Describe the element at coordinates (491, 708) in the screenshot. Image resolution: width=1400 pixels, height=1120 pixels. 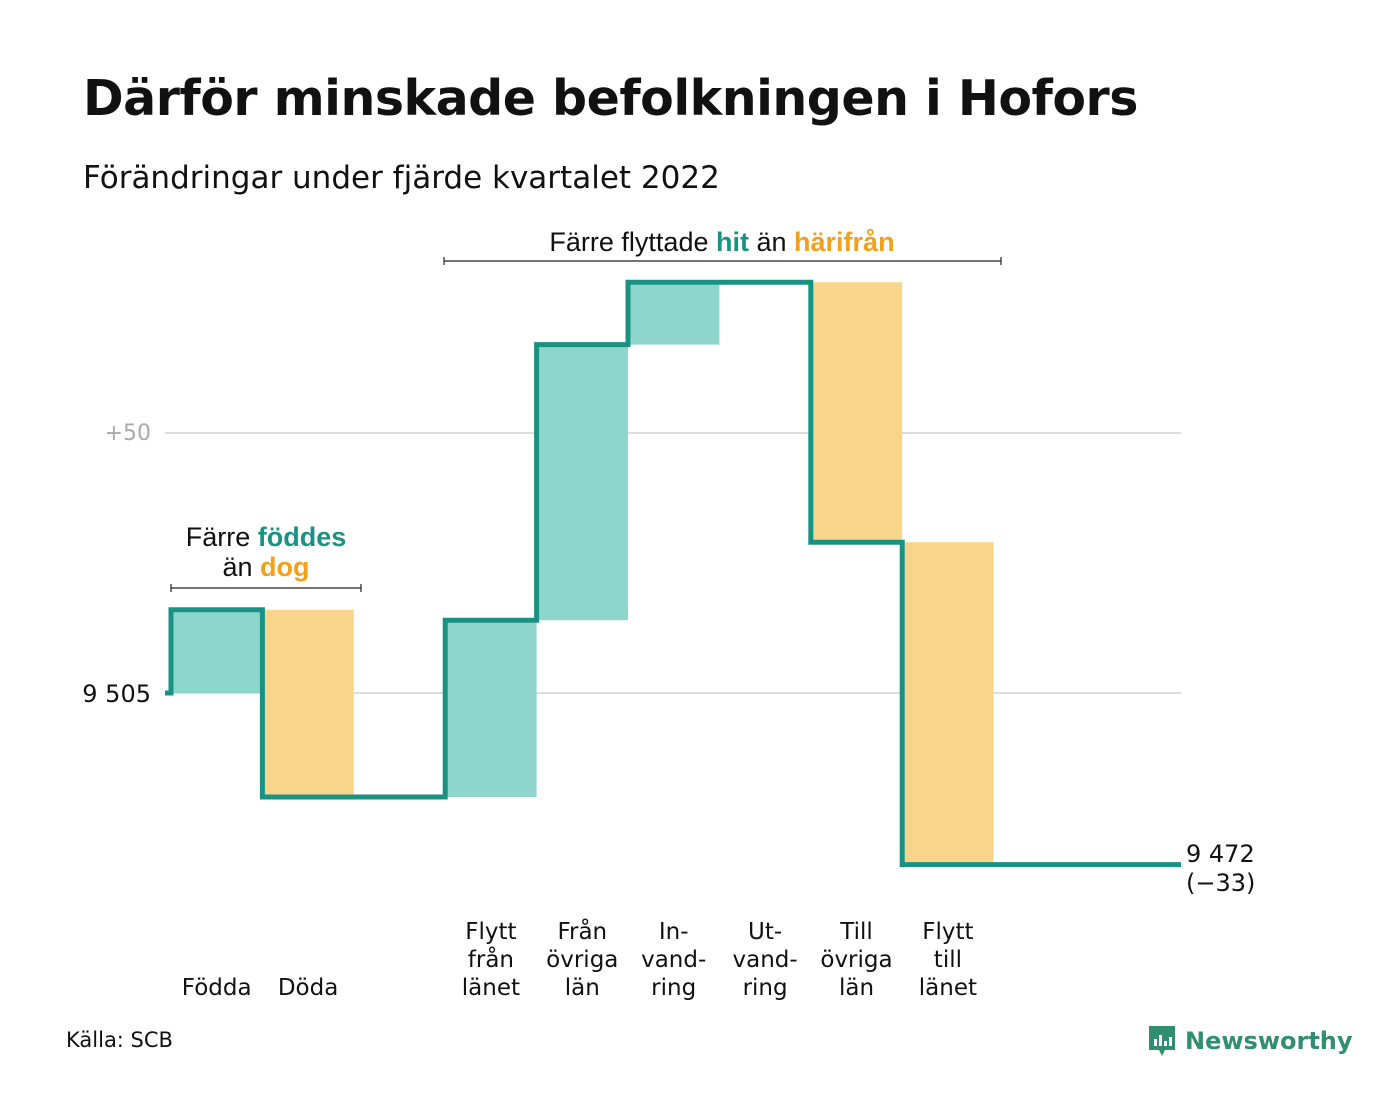
I see `bar-flytt-från-länet` at that location.